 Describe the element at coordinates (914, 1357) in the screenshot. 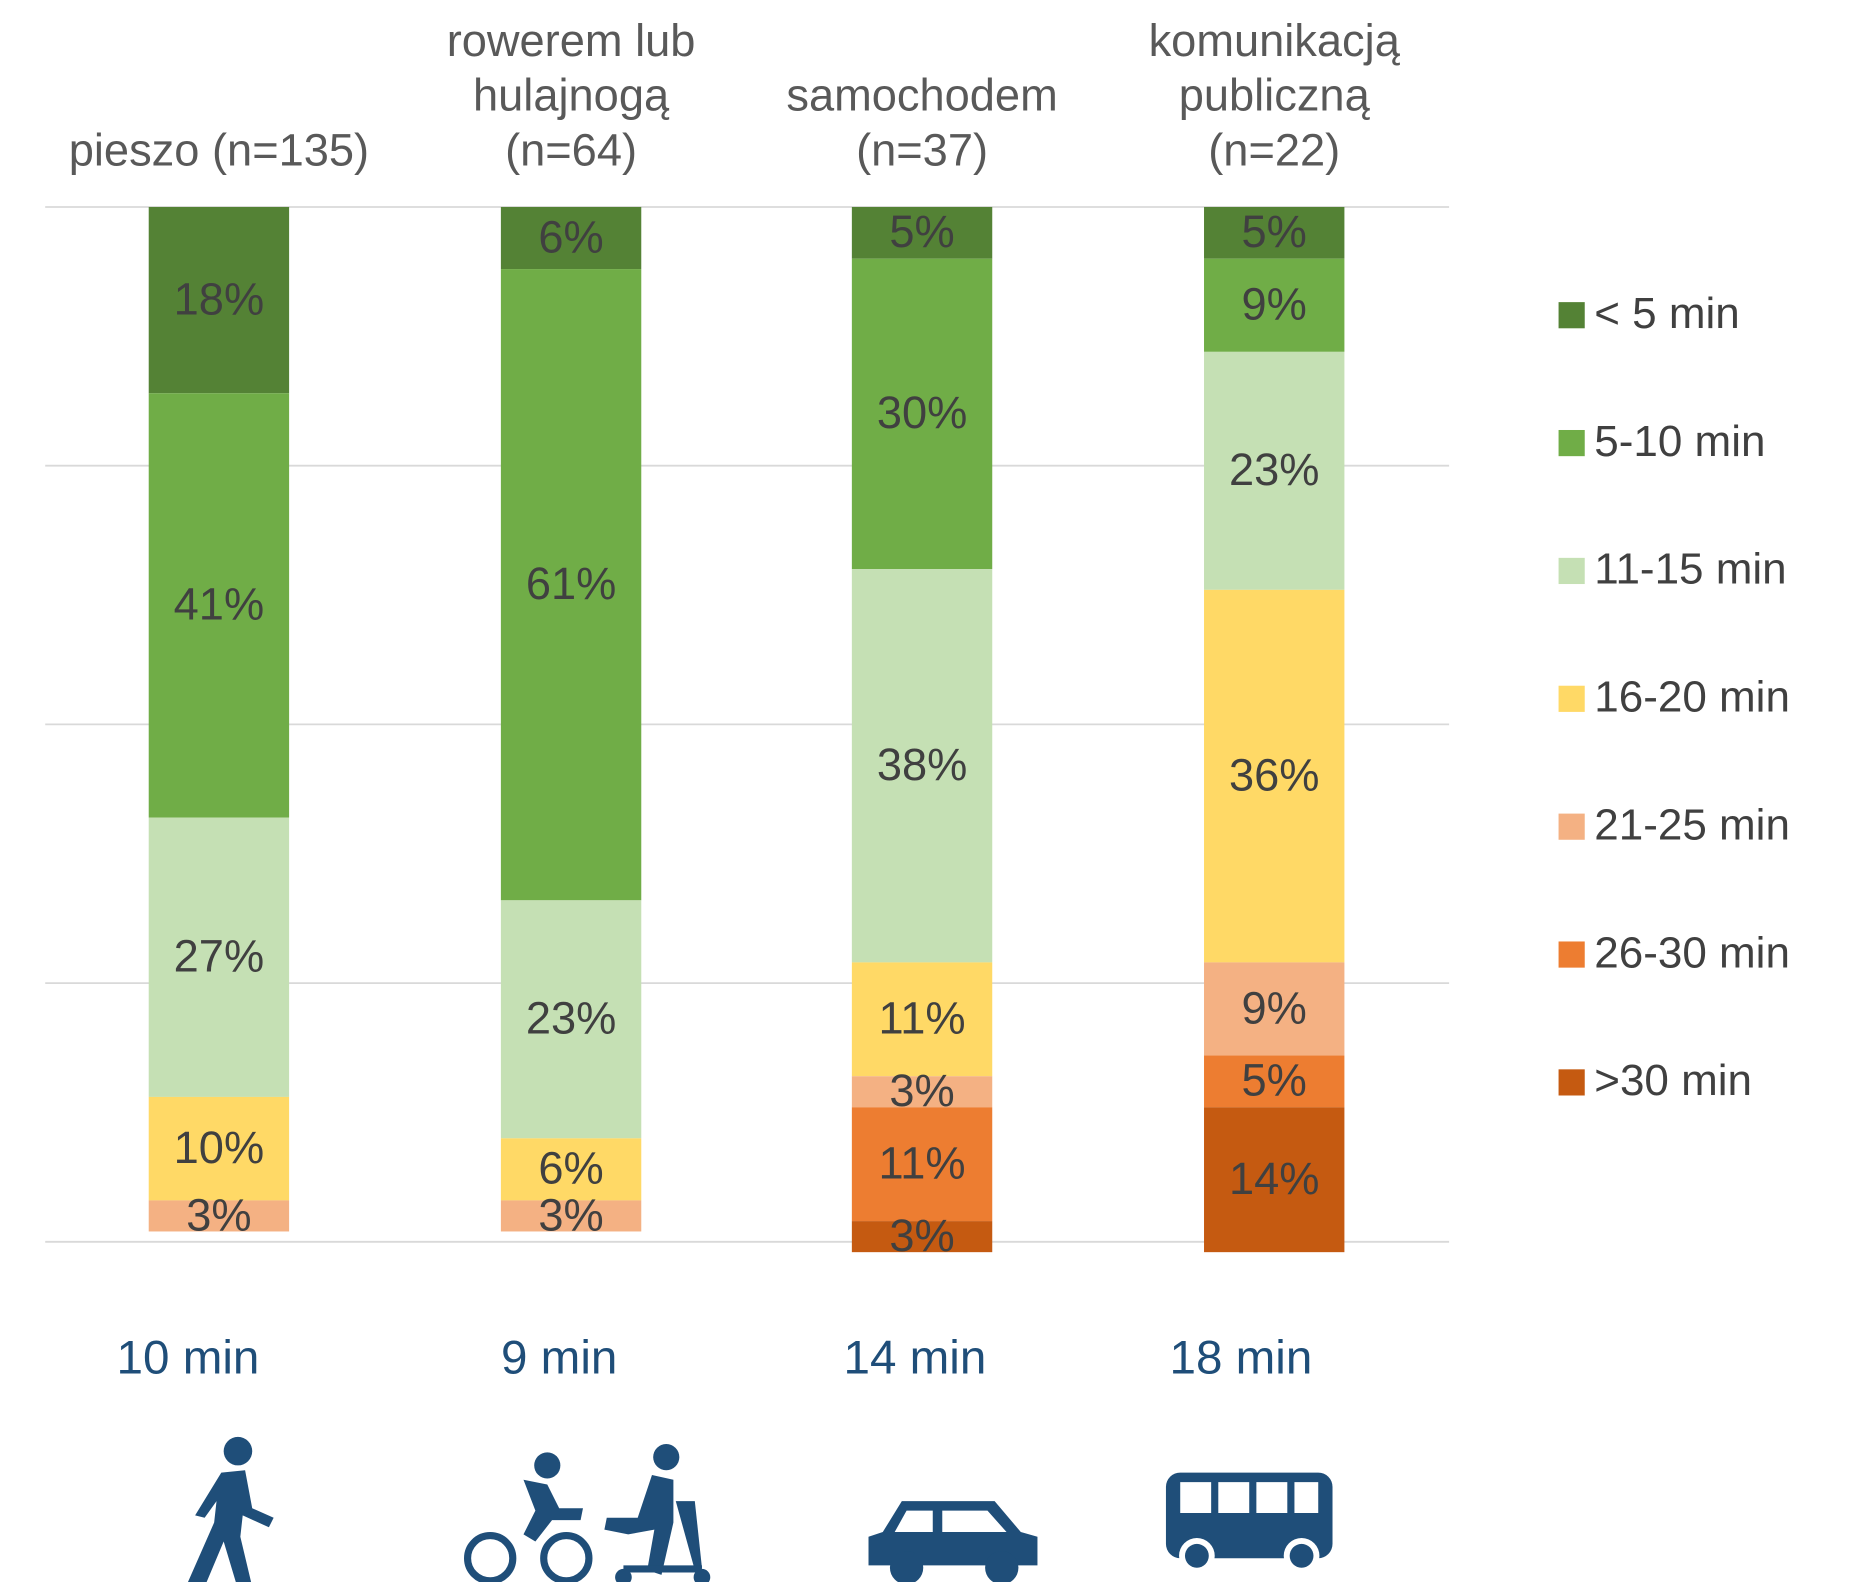

I see `average-label: 14 min` at that location.